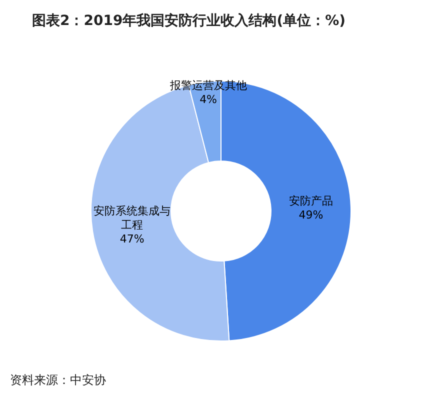 The image size is (436, 399). I want to click on slice-label: 安防产品, so click(310, 201).